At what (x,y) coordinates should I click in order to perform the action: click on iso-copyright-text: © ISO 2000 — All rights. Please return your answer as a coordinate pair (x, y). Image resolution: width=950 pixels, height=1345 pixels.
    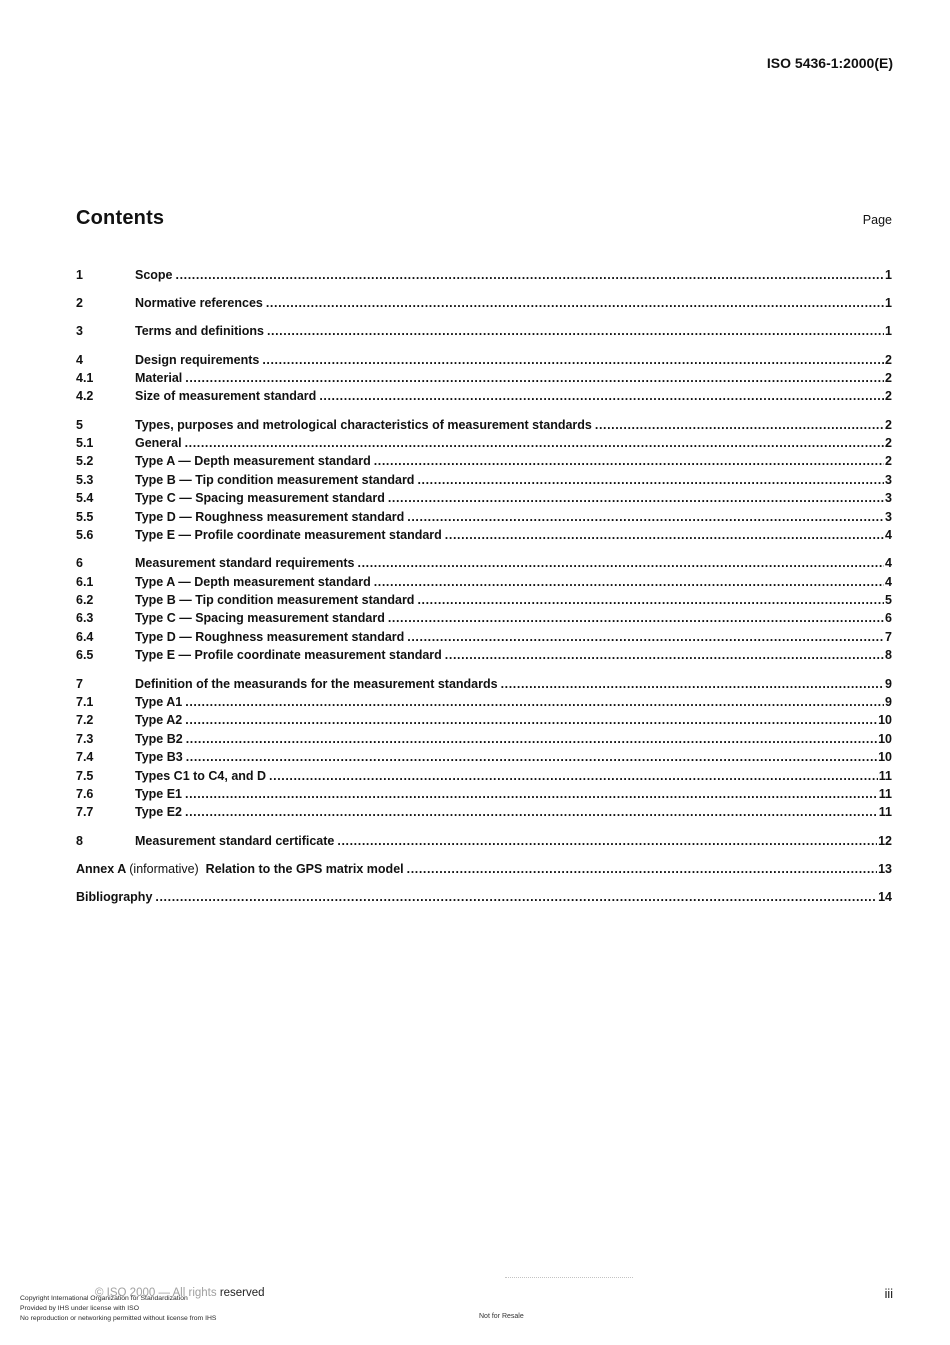
    Looking at the image, I should click on (157, 1293).